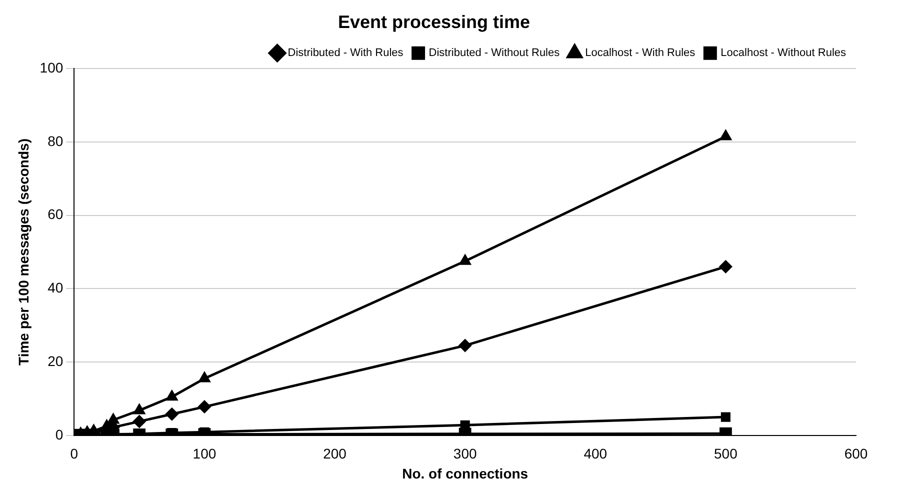 Image resolution: width=904 pixels, height=491 pixels. Describe the element at coordinates (52, 67) in the screenshot. I see `y-tick-label: 100` at that location.